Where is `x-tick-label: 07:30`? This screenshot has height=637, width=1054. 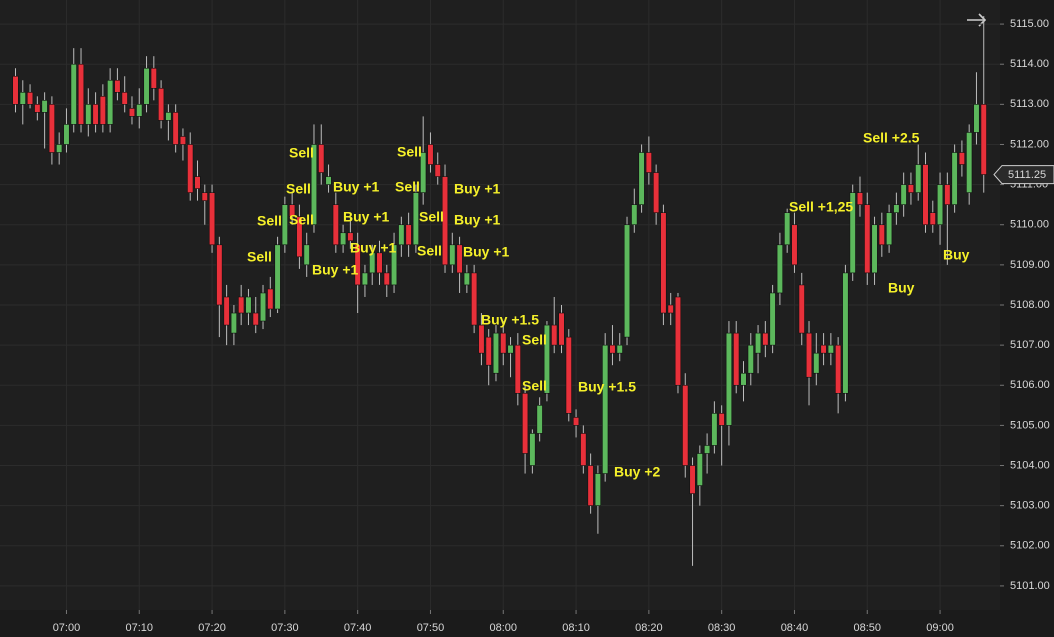
x-tick-label: 07:30 is located at coordinates (285, 628).